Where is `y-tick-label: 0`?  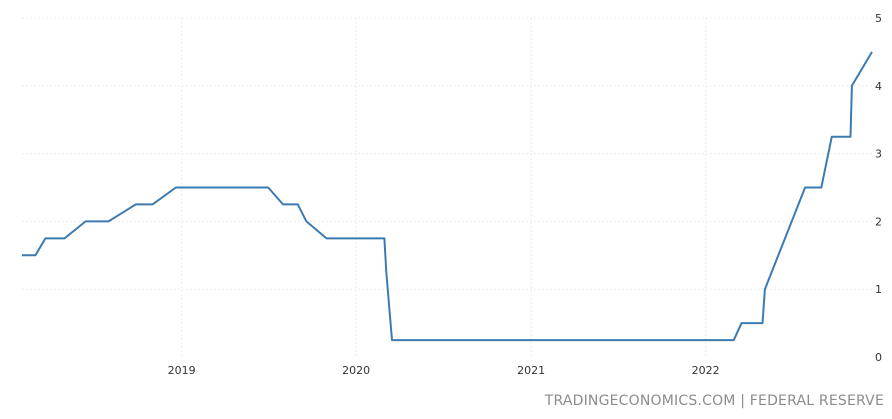 y-tick-label: 0 is located at coordinates (878, 357).